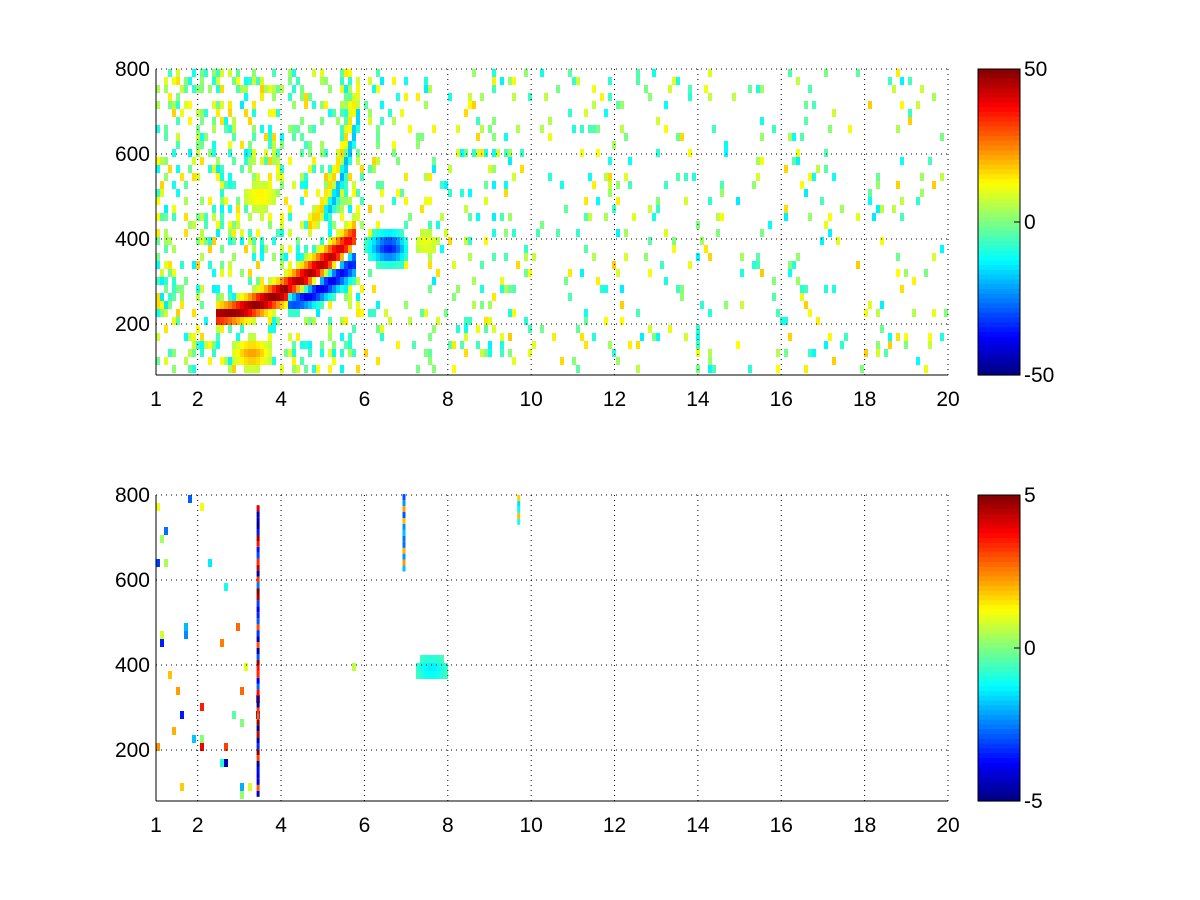  I want to click on colorbar-tick-label: -50, so click(1039, 375).